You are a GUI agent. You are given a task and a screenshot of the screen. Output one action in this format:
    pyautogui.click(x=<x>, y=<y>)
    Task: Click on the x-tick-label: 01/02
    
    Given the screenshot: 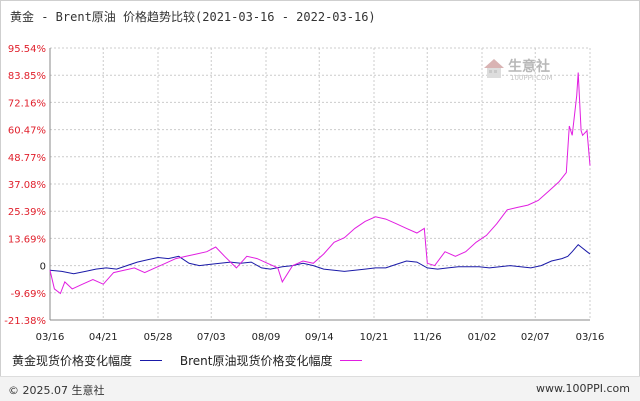 What is the action you would take?
    pyautogui.click(x=482, y=337)
    